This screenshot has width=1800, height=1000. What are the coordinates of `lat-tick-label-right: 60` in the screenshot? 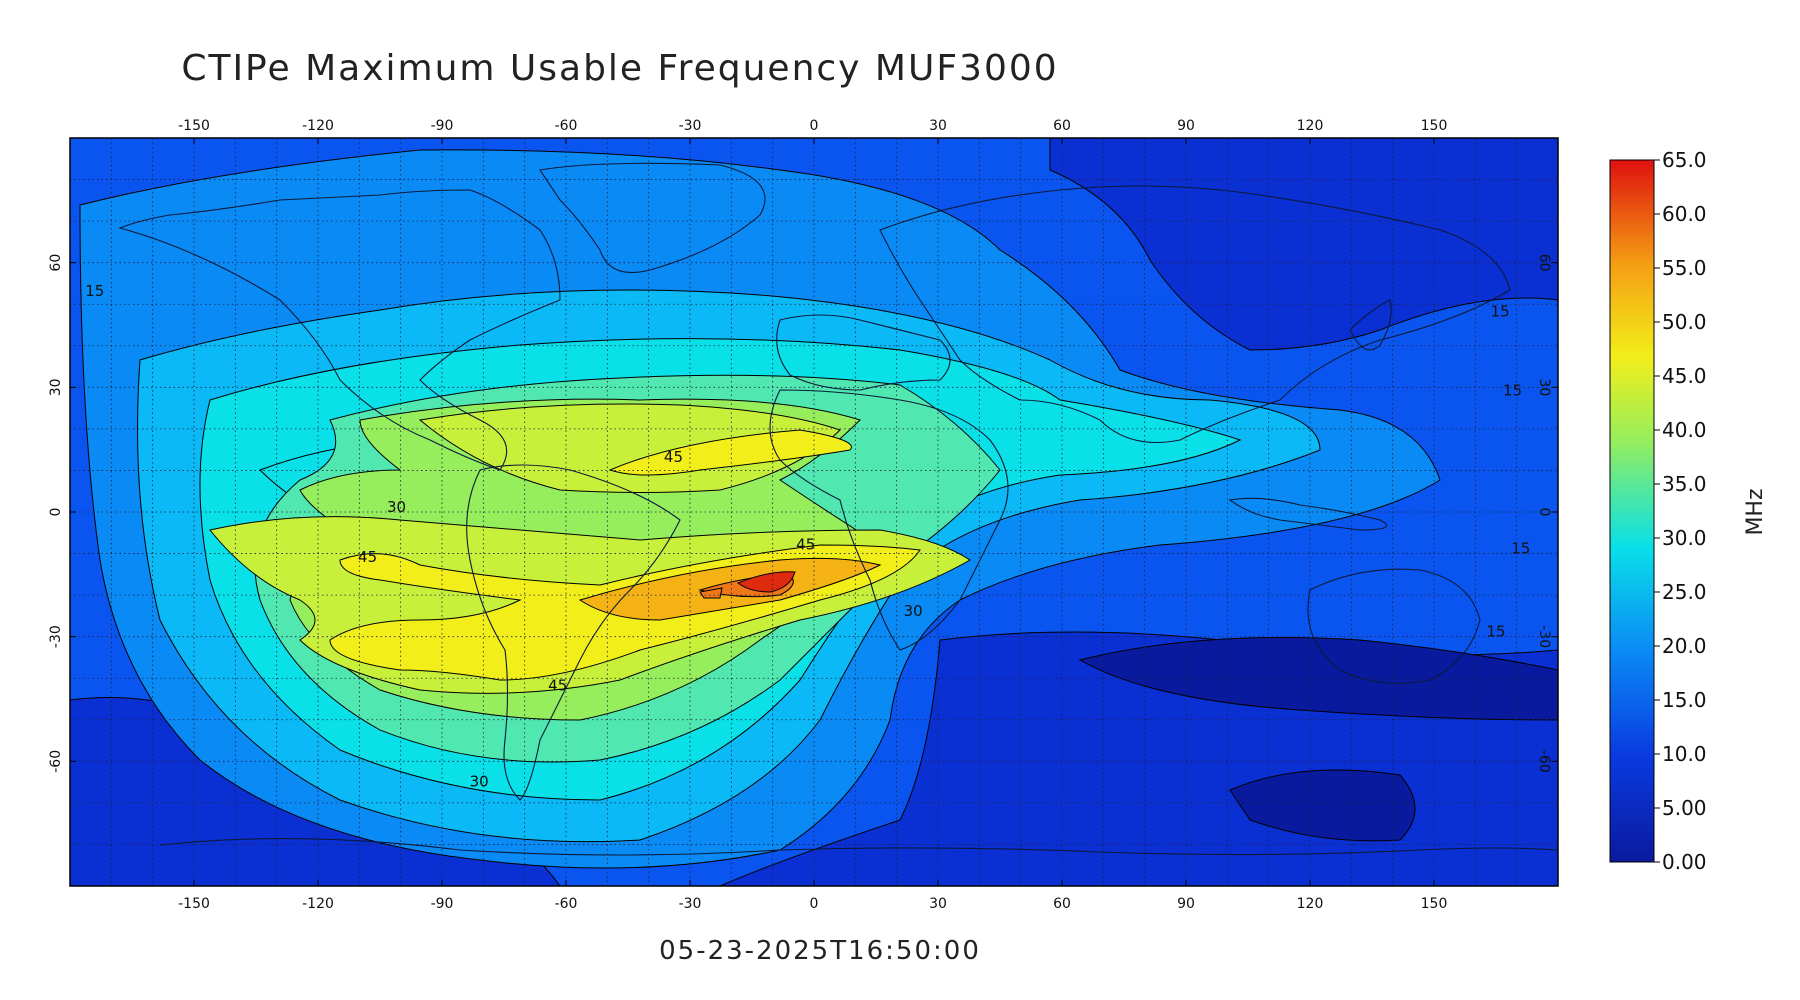 It's located at (1544, 263).